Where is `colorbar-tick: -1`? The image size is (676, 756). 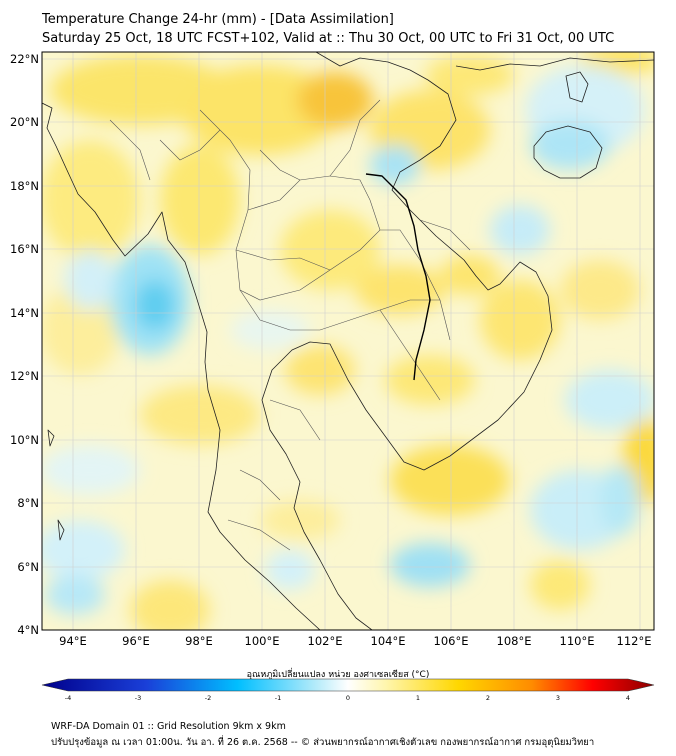 colorbar-tick: -1 is located at coordinates (278, 698).